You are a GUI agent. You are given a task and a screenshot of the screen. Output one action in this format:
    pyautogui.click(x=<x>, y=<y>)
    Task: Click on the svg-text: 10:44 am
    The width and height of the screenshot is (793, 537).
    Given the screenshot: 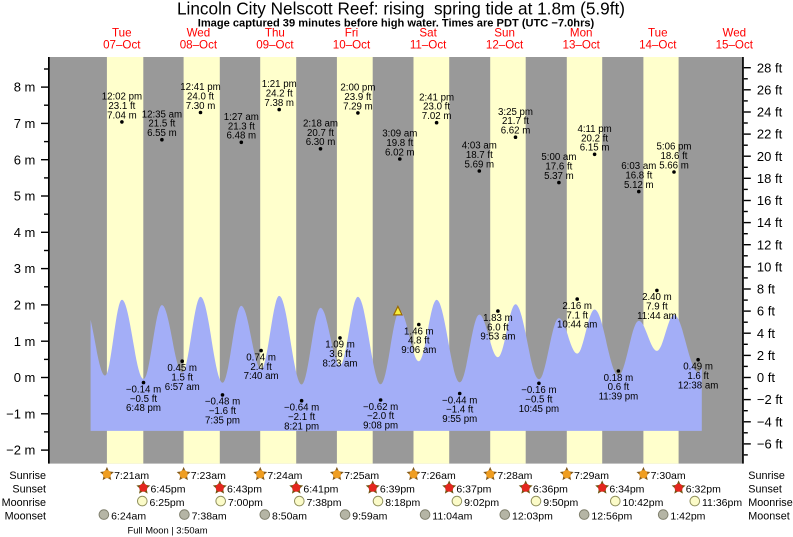 What is the action you would take?
    pyautogui.click(x=577, y=325)
    